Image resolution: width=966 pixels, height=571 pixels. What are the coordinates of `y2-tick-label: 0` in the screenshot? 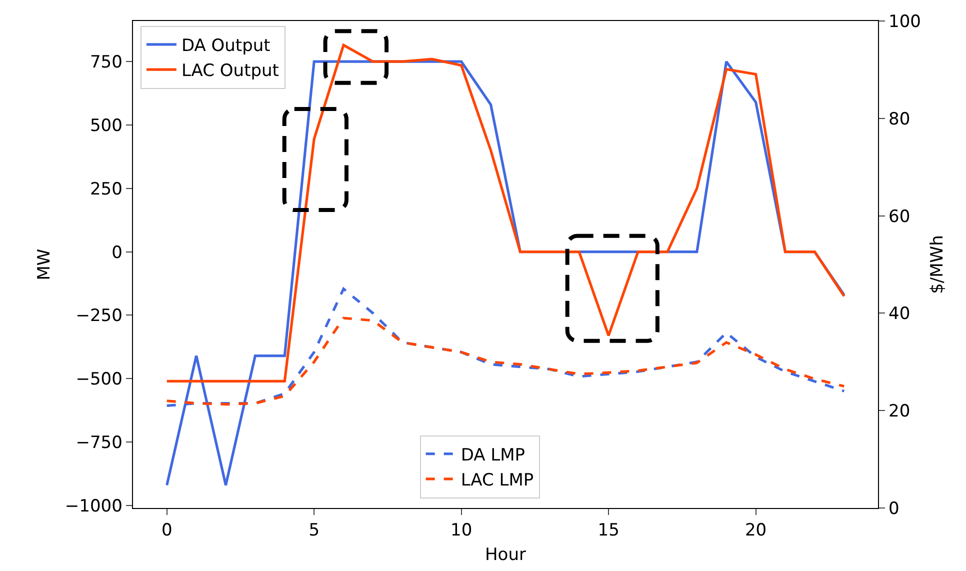 It's located at (894, 508).